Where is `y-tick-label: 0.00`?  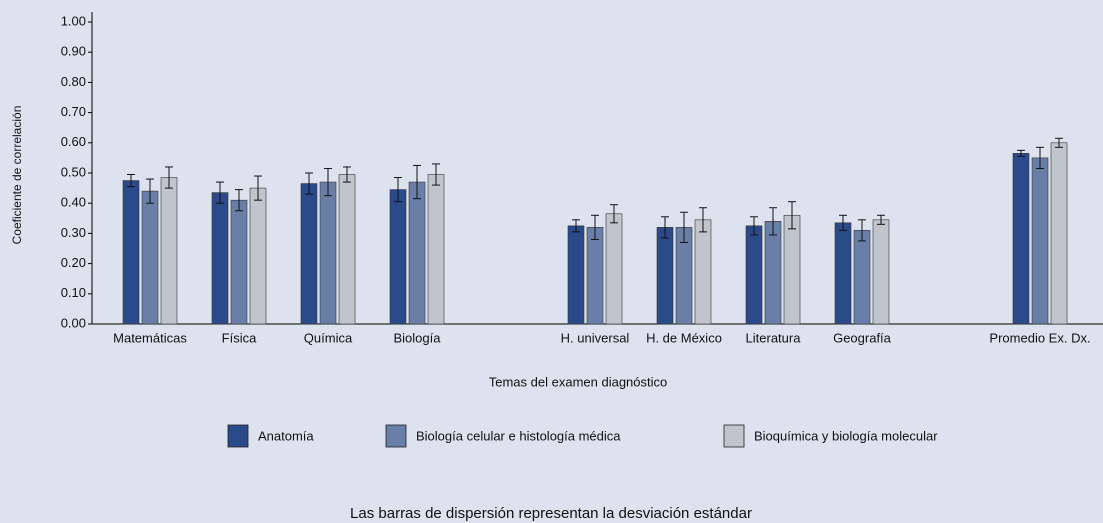 y-tick-label: 0.00 is located at coordinates (73, 322).